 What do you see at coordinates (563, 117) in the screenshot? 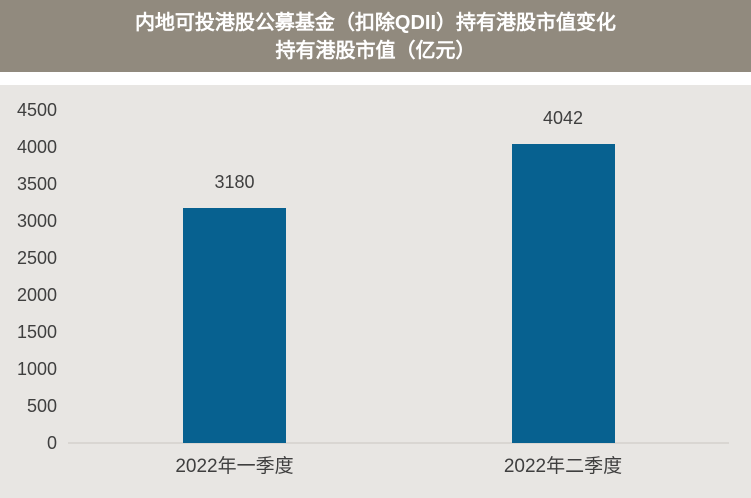
I see `bar-value-label: 4042` at bounding box center [563, 117].